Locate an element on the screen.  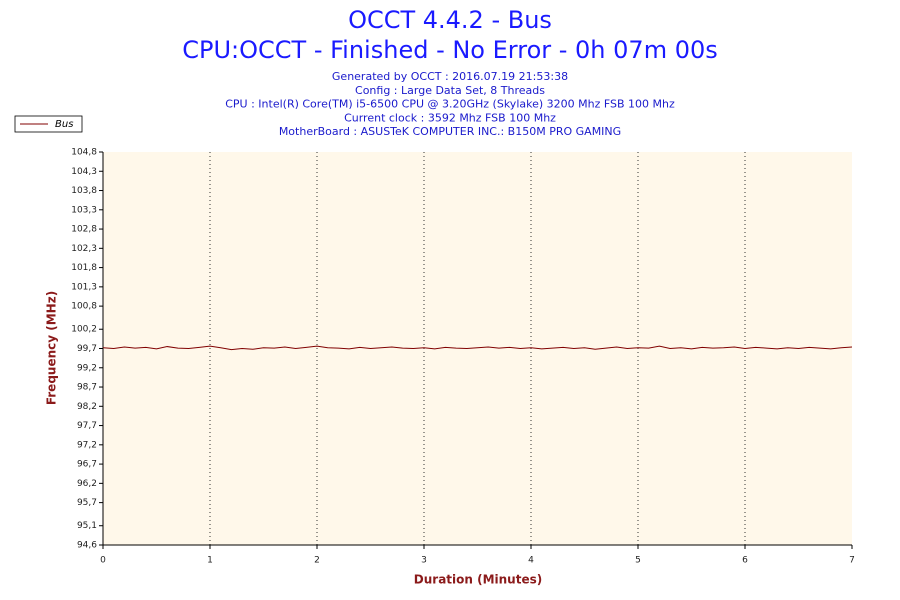
x-tick-label: 4 is located at coordinates (531, 561).